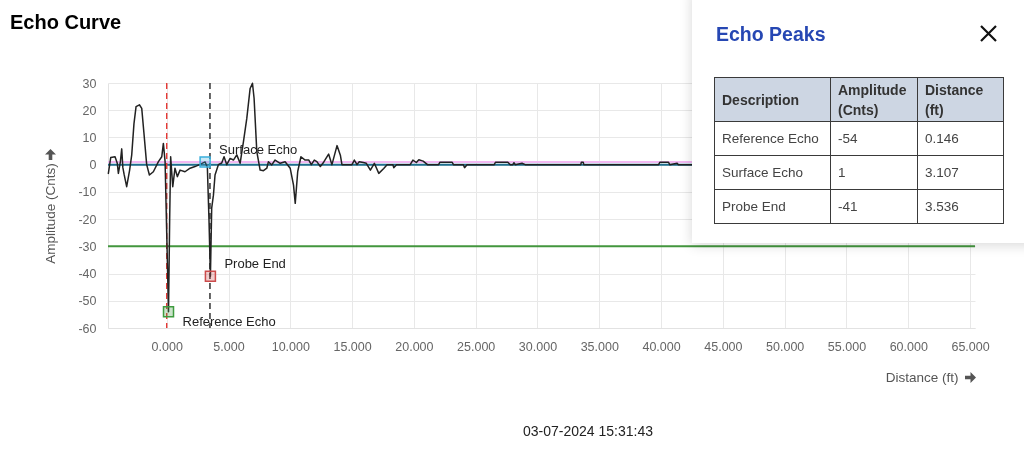  What do you see at coordinates (874, 99) in the screenshot?
I see `series-label: Amplitude (Cnts)` at bounding box center [874, 99].